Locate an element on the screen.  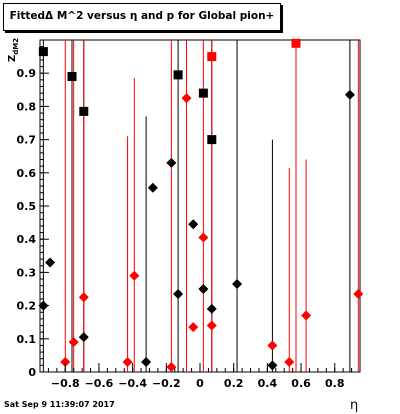
y-axis-label-sub: dM2 is located at coordinates (16, 46).